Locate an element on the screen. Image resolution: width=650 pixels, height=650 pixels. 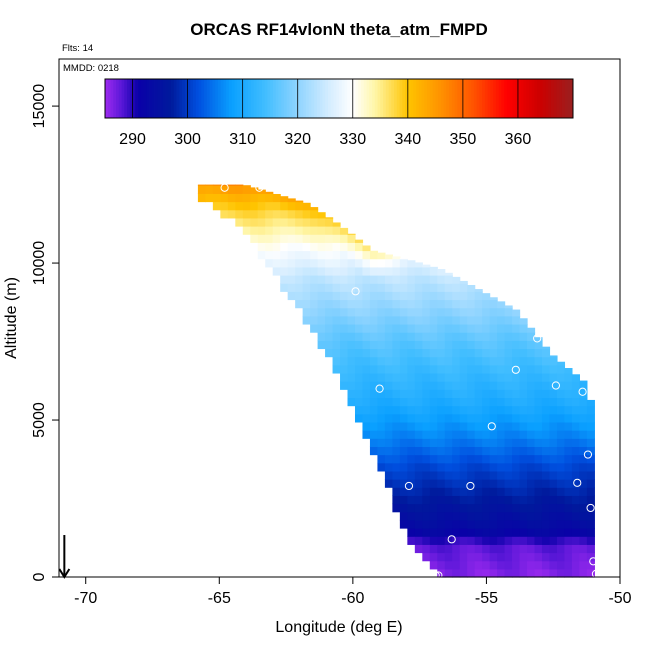
observation-marker is located at coordinates (326, 206).